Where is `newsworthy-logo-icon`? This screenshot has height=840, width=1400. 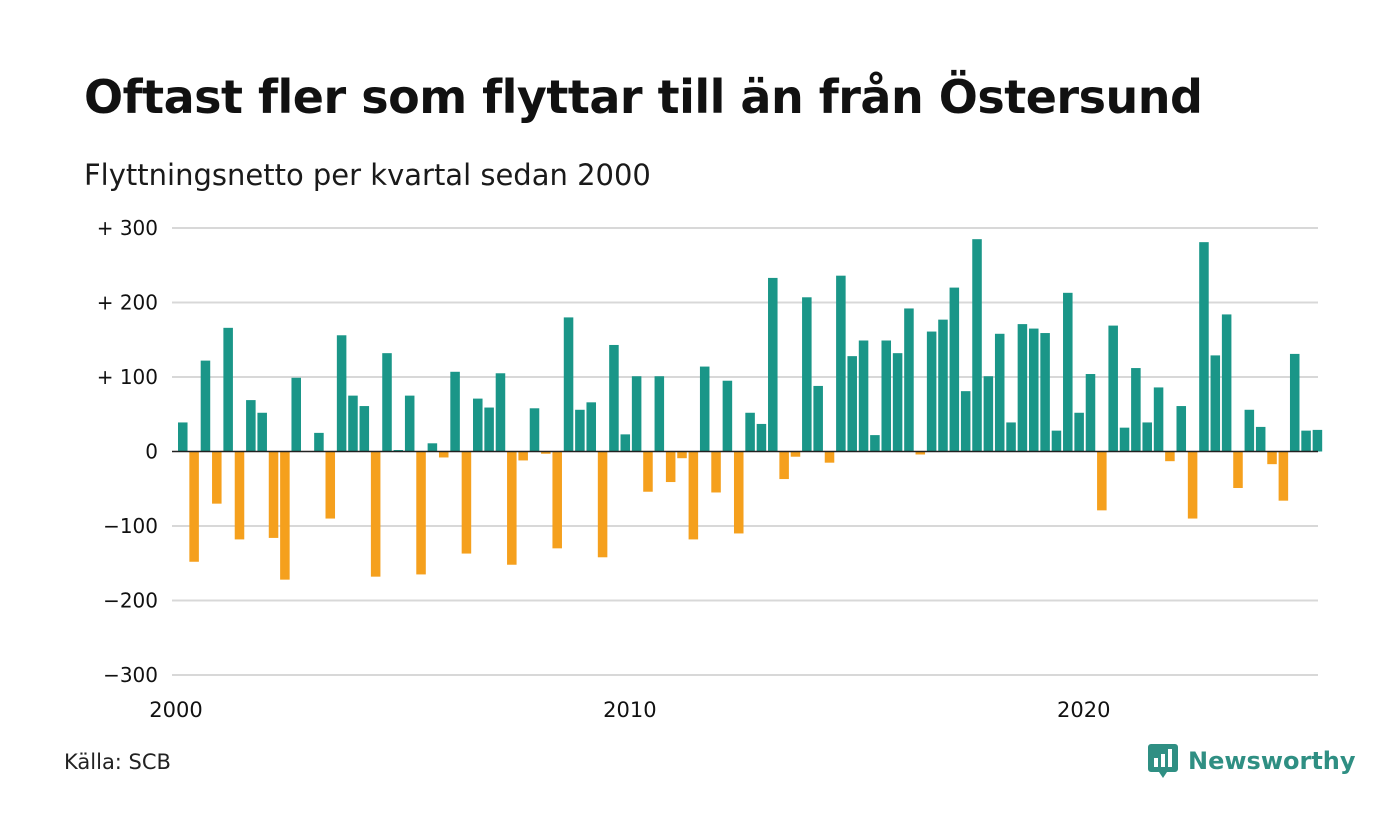
newsworthy-logo-icon is located at coordinates (1163, 761).